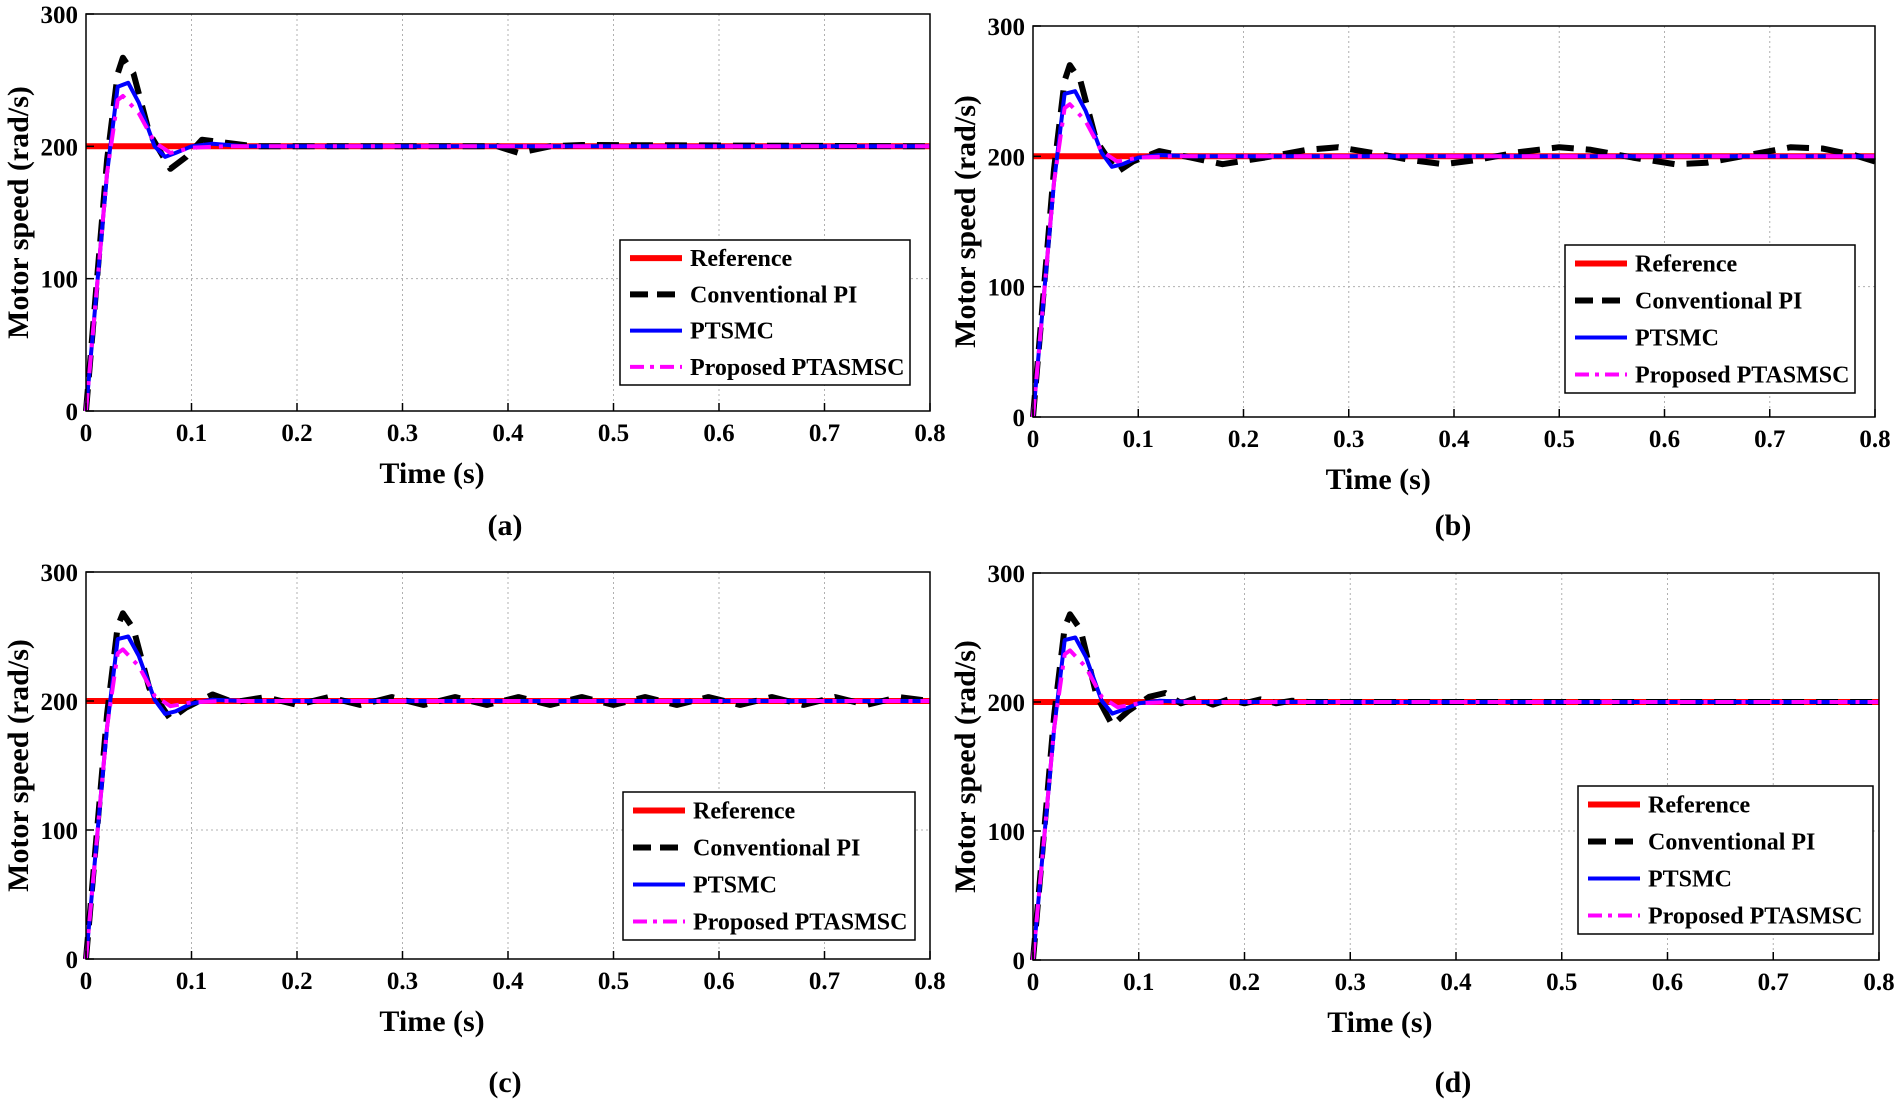  What do you see at coordinates (1453, 525) in the screenshot?
I see `panel-caption: (b)` at bounding box center [1453, 525].